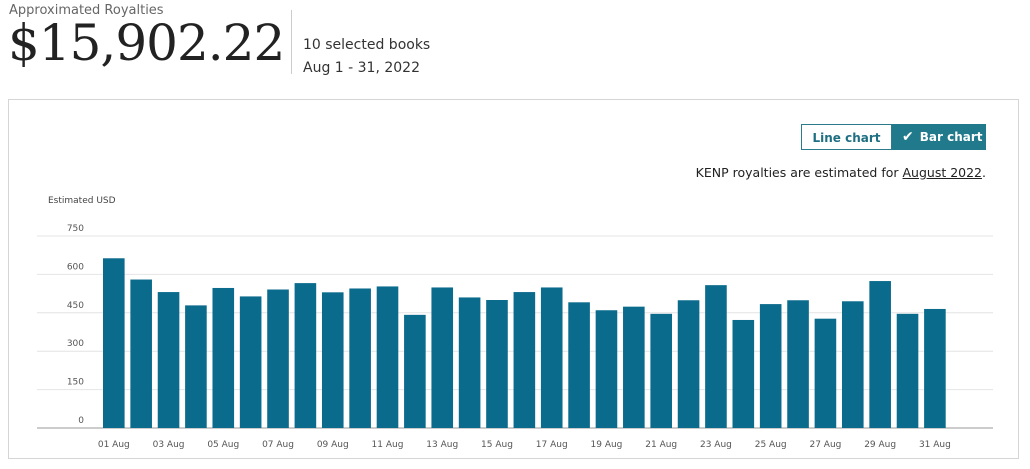 This screenshot has height=469, width=1030. I want to click on bar-22-aug, so click(688, 364).